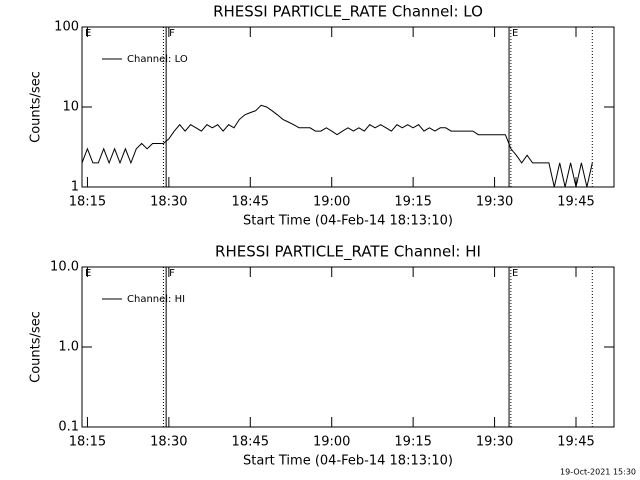 The width and height of the screenshot is (640, 480). I want to click on y-tick-label: 0.1, so click(68, 427).